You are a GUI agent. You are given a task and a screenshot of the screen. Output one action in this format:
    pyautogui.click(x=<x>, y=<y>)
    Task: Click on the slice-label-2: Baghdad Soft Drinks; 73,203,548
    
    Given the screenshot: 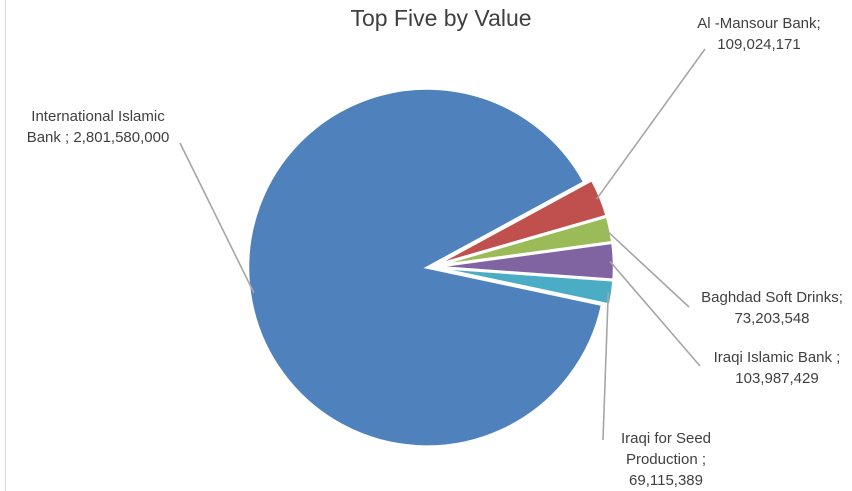 What is the action you would take?
    pyautogui.click(x=772, y=308)
    